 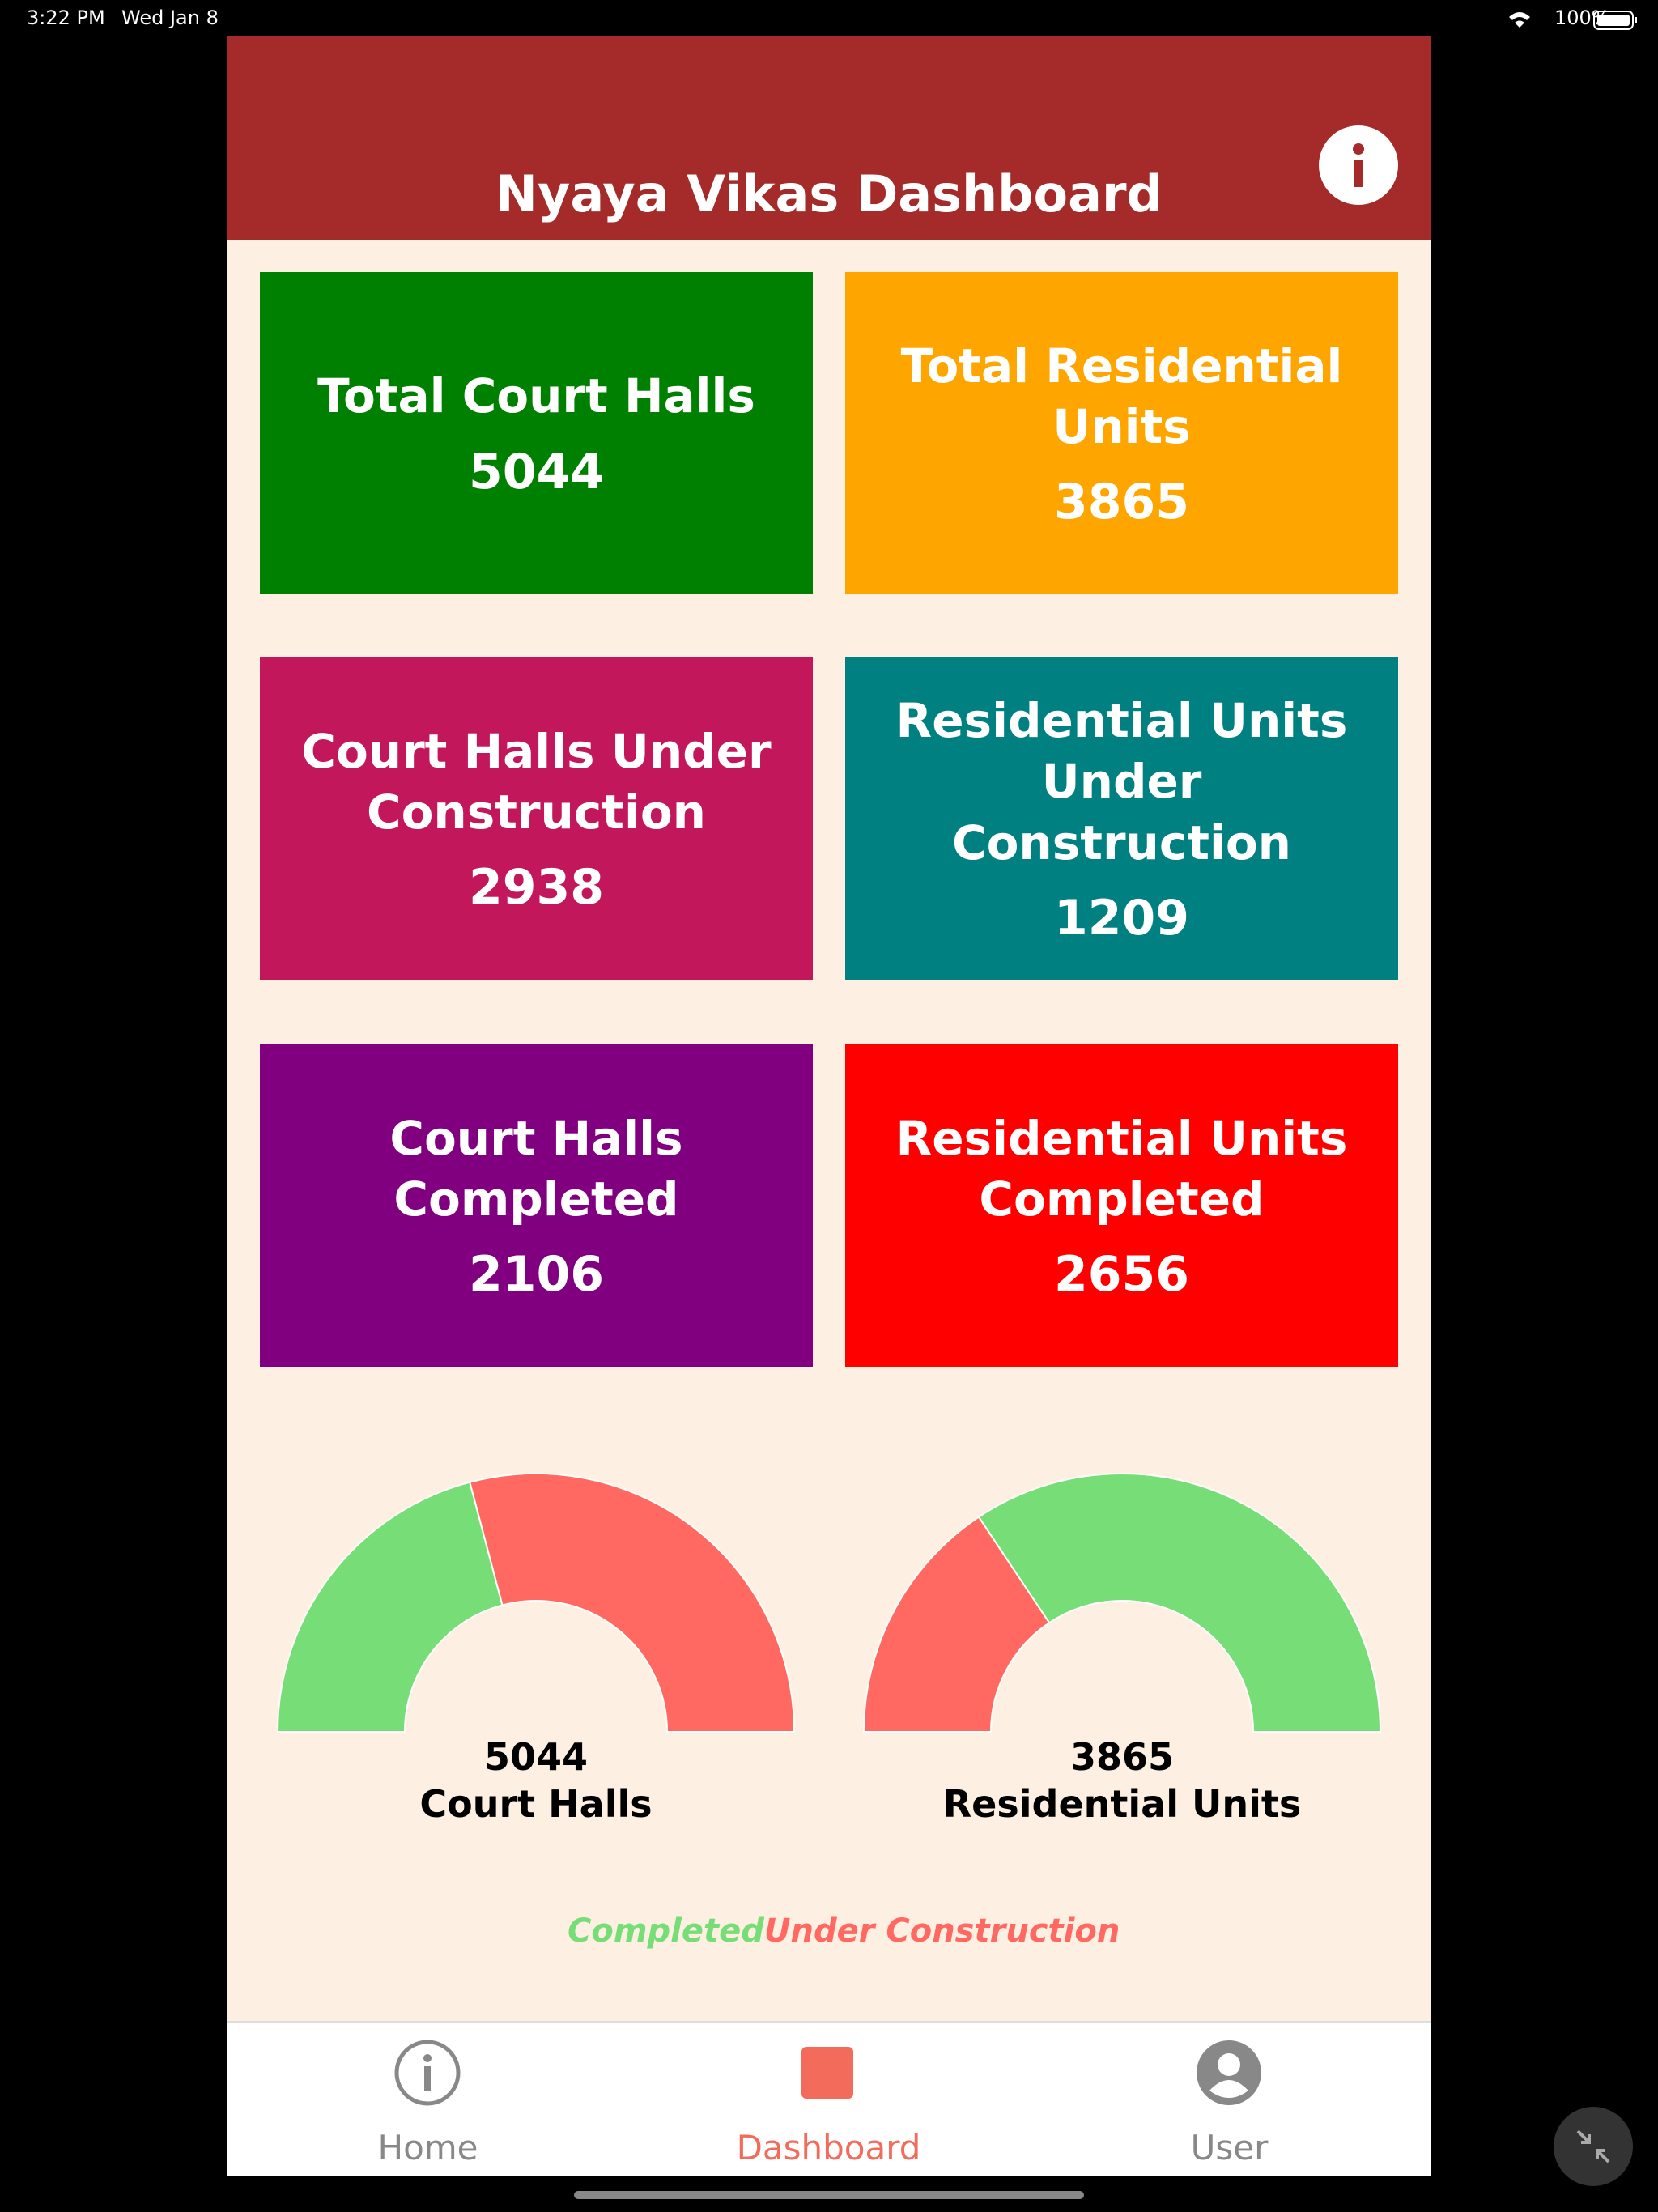 I want to click on stat-card: Total Residential Units 3865, so click(x=1121, y=433).